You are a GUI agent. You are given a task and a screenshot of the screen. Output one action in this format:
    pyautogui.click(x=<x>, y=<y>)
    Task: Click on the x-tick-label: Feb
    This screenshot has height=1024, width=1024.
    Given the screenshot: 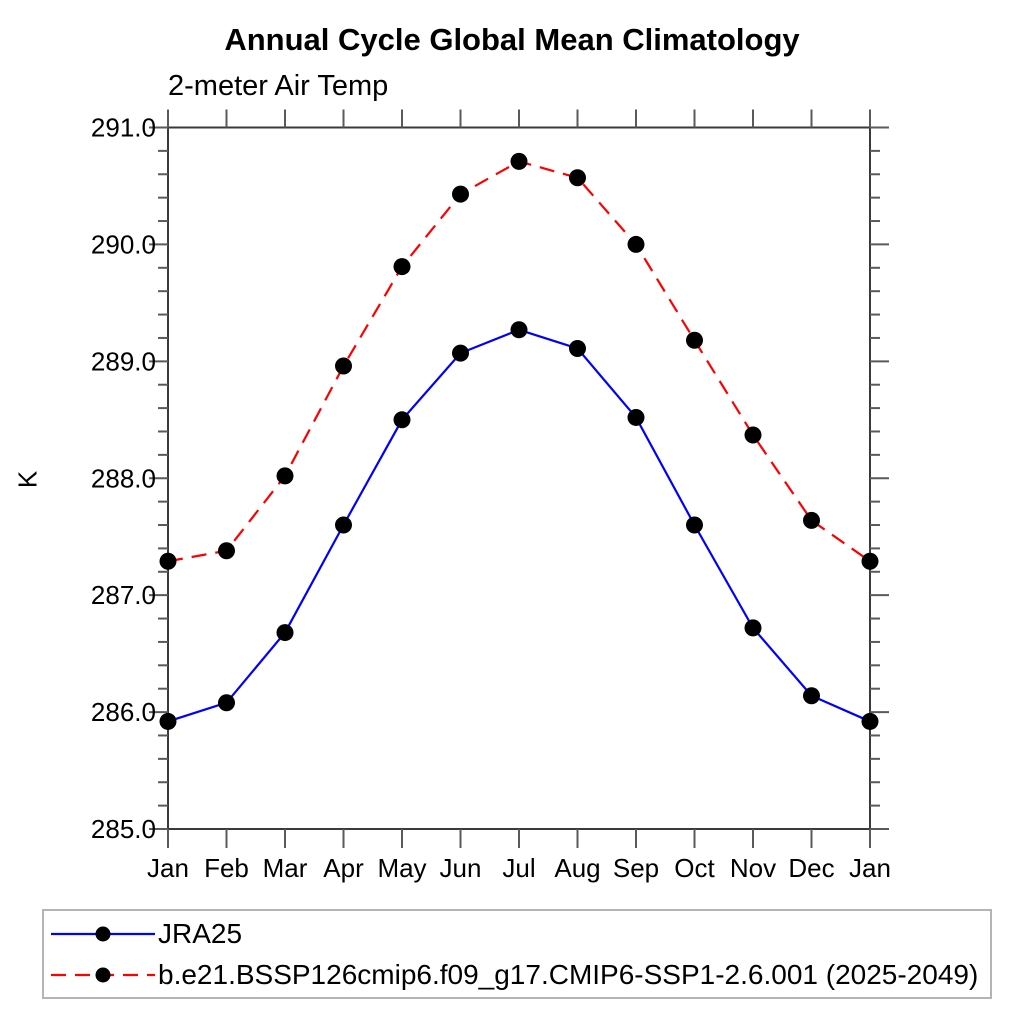 What is the action you would take?
    pyautogui.click(x=226, y=868)
    